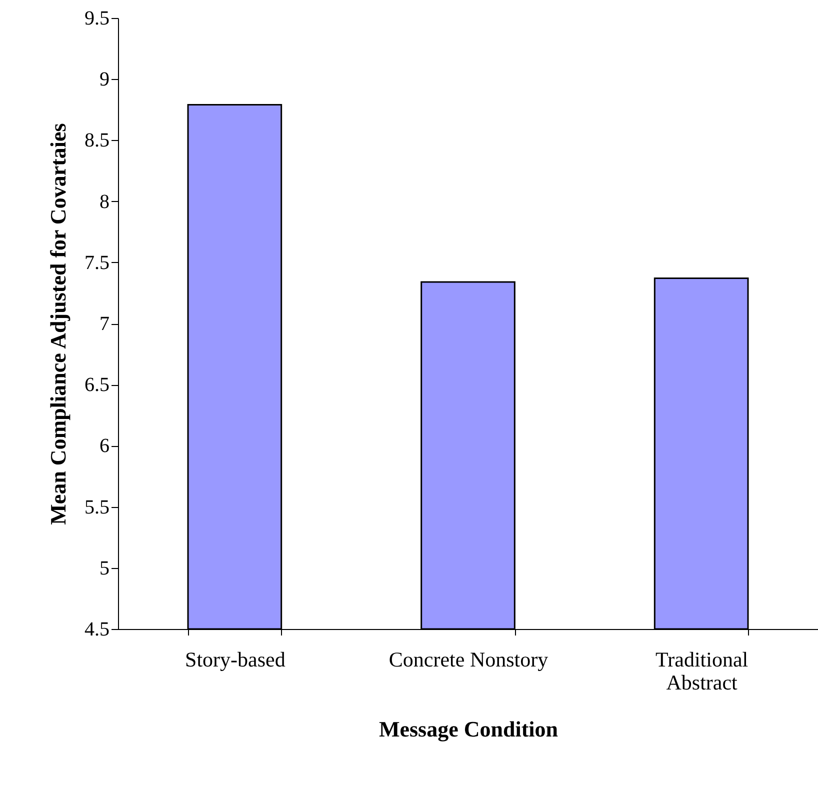  What do you see at coordinates (702, 671) in the screenshot?
I see `x-tick-label: Traditional Abstract` at bounding box center [702, 671].